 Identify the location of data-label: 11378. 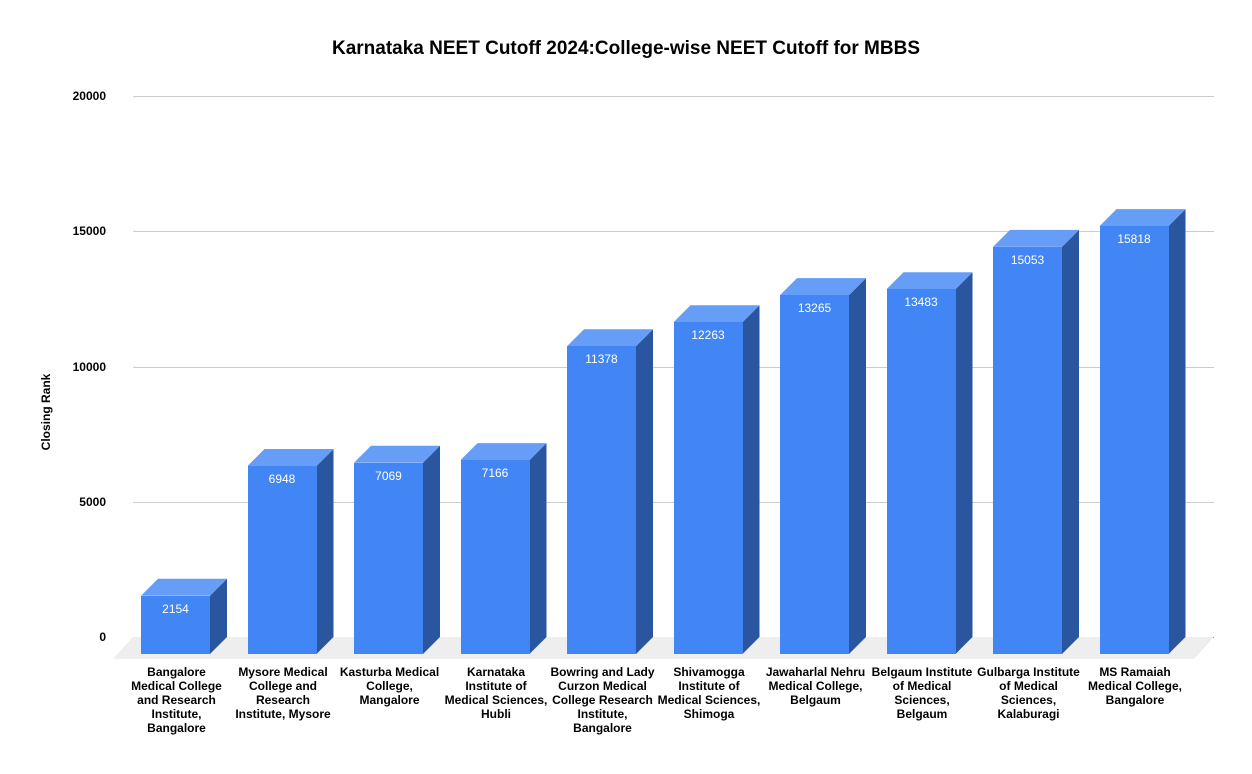
(601, 359).